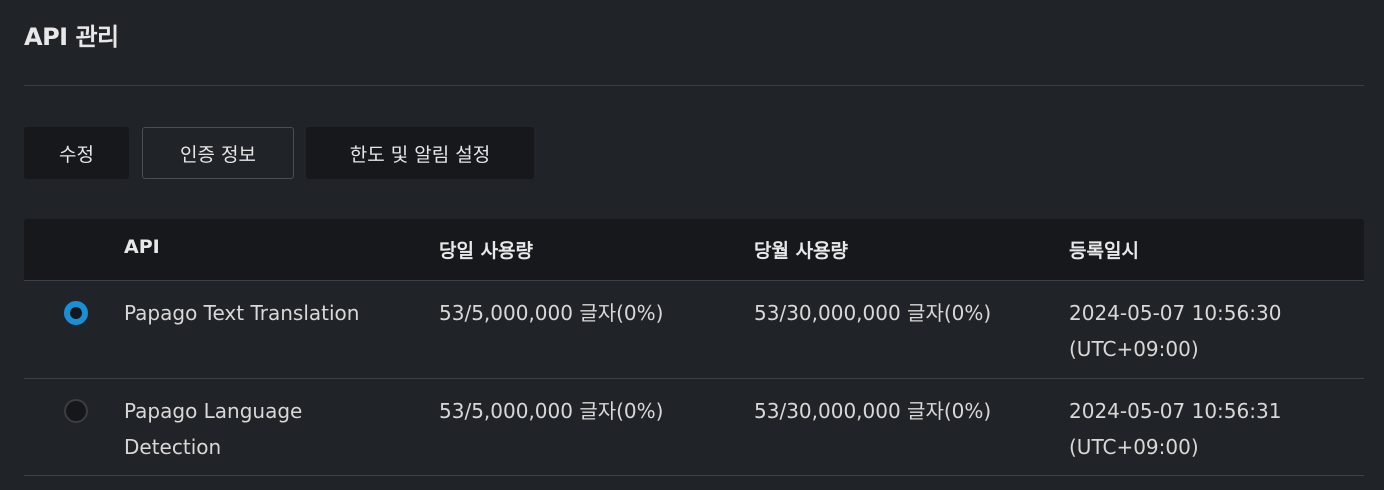  I want to click on header-api: API, so click(142, 247).